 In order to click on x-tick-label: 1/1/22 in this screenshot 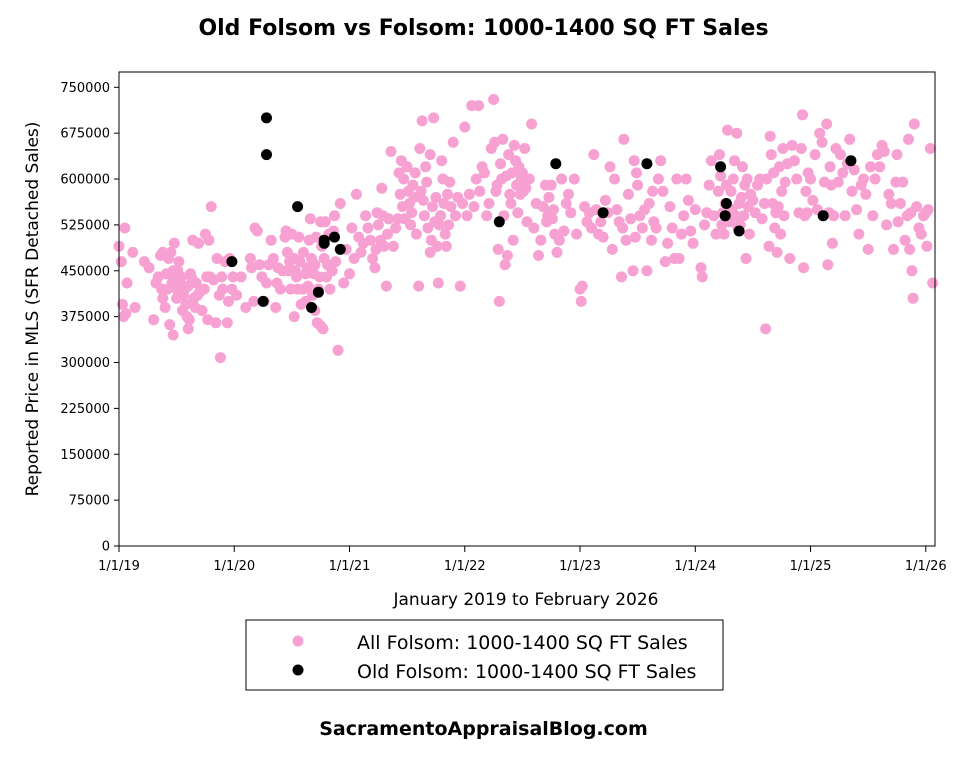, I will do `click(465, 566)`.